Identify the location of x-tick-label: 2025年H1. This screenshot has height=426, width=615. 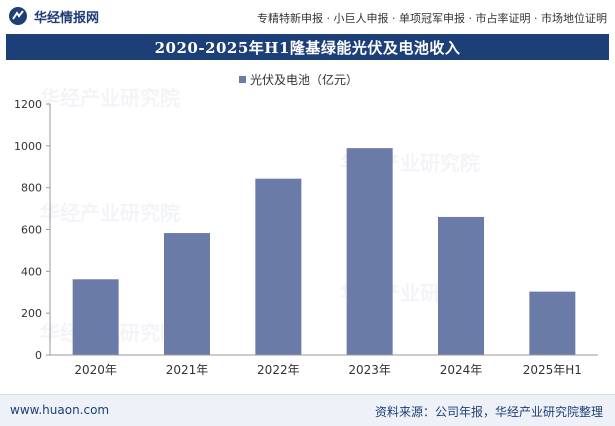
(552, 370).